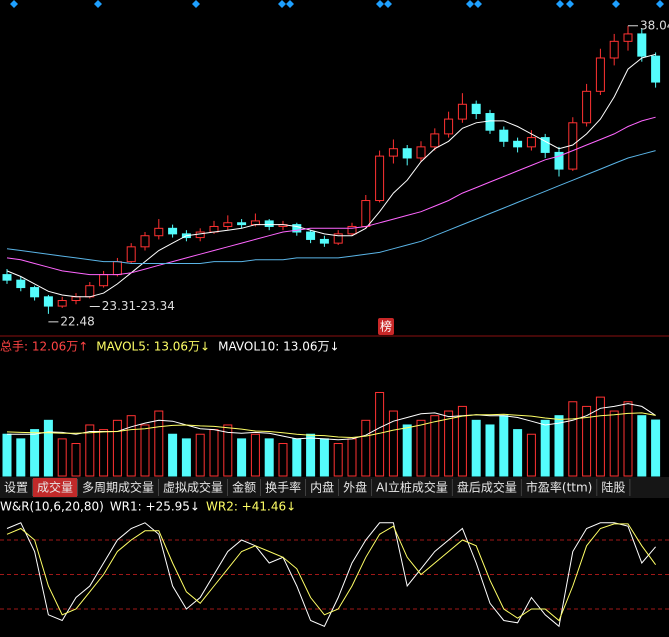 Image resolution: width=669 pixels, height=637 pixels. What do you see at coordinates (278, 347) in the screenshot?
I see `panel-header: MAVOL10: 13.06万↓` at bounding box center [278, 347].